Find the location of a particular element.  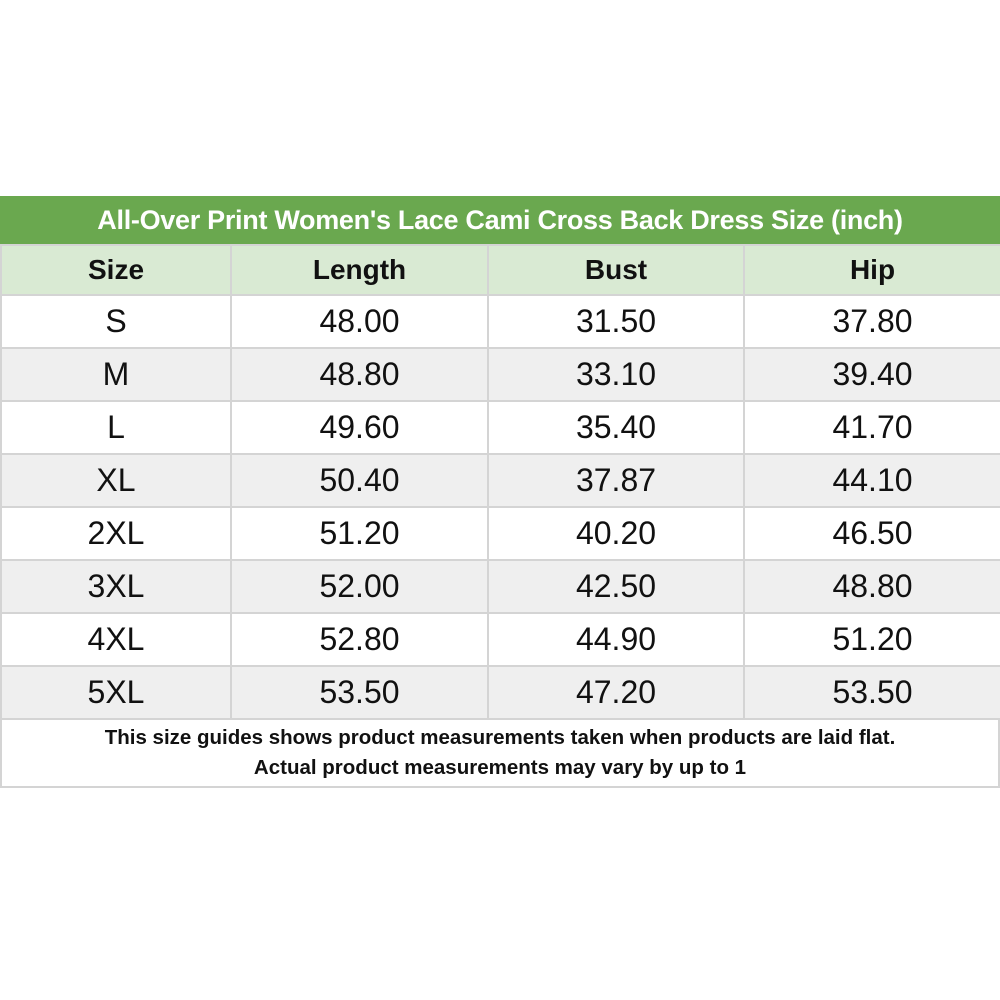

cell-size: S is located at coordinates (116, 321).